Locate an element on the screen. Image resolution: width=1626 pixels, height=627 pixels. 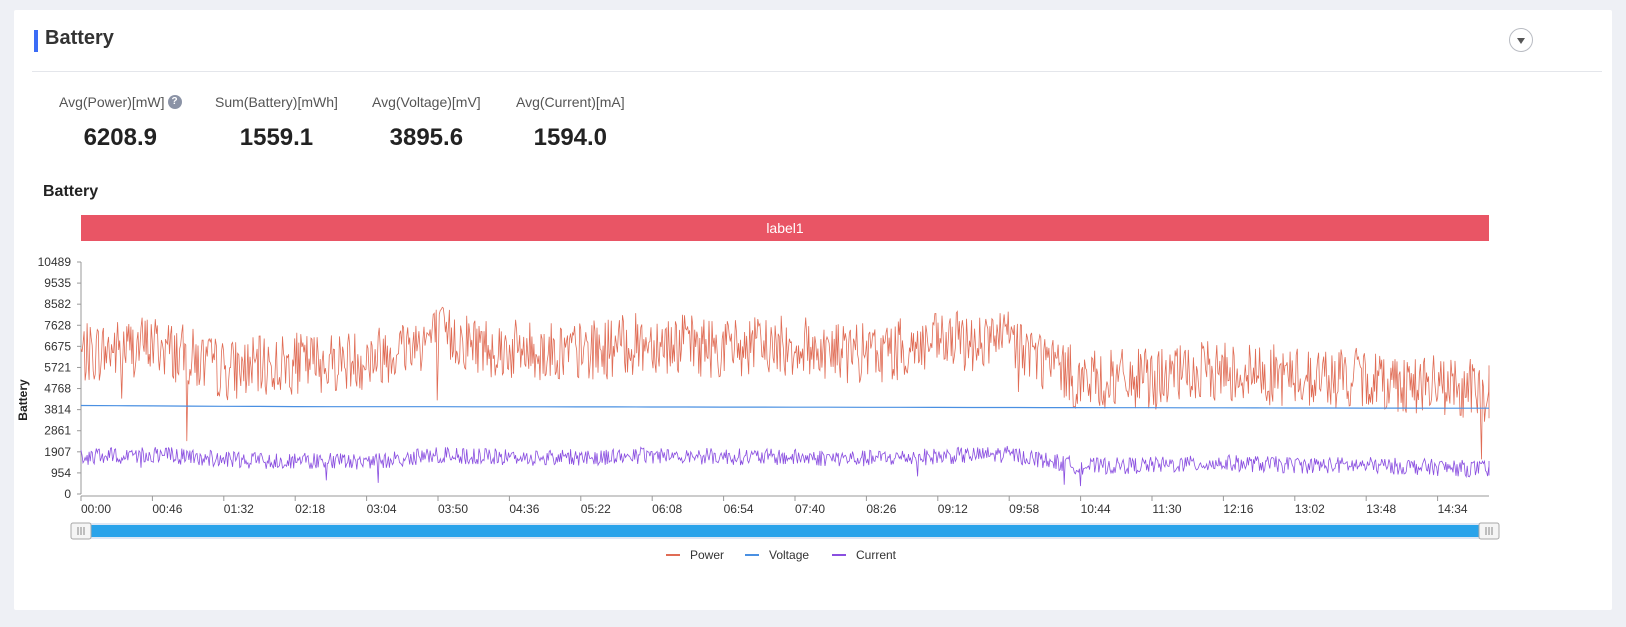
series-line-voltage is located at coordinates (784, 406).